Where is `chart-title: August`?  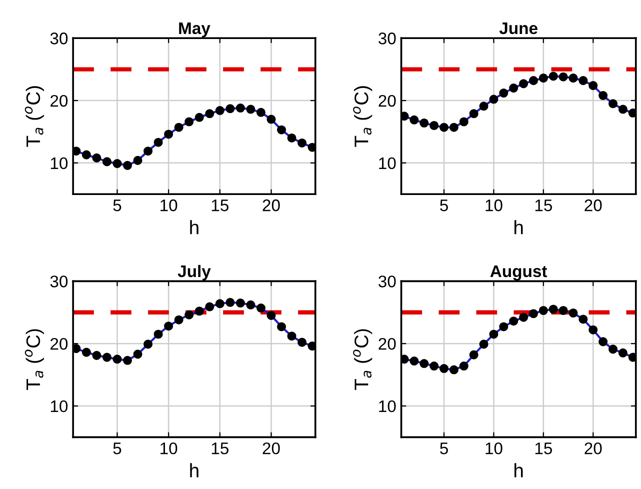 chart-title: August is located at coordinates (519, 273).